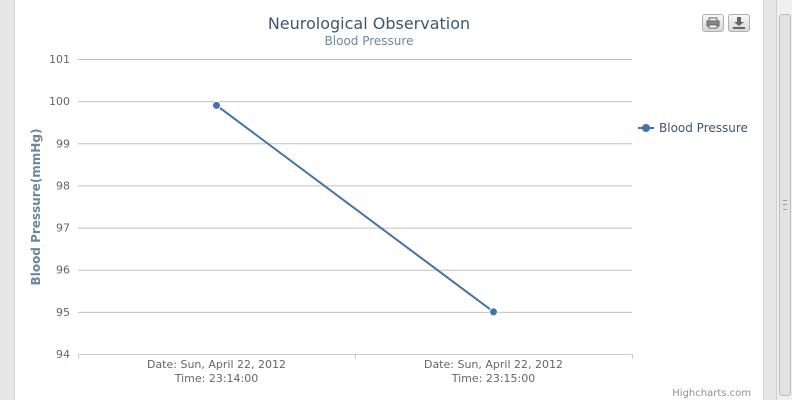  I want to click on credits-link: Highcharts.com, so click(711, 393).